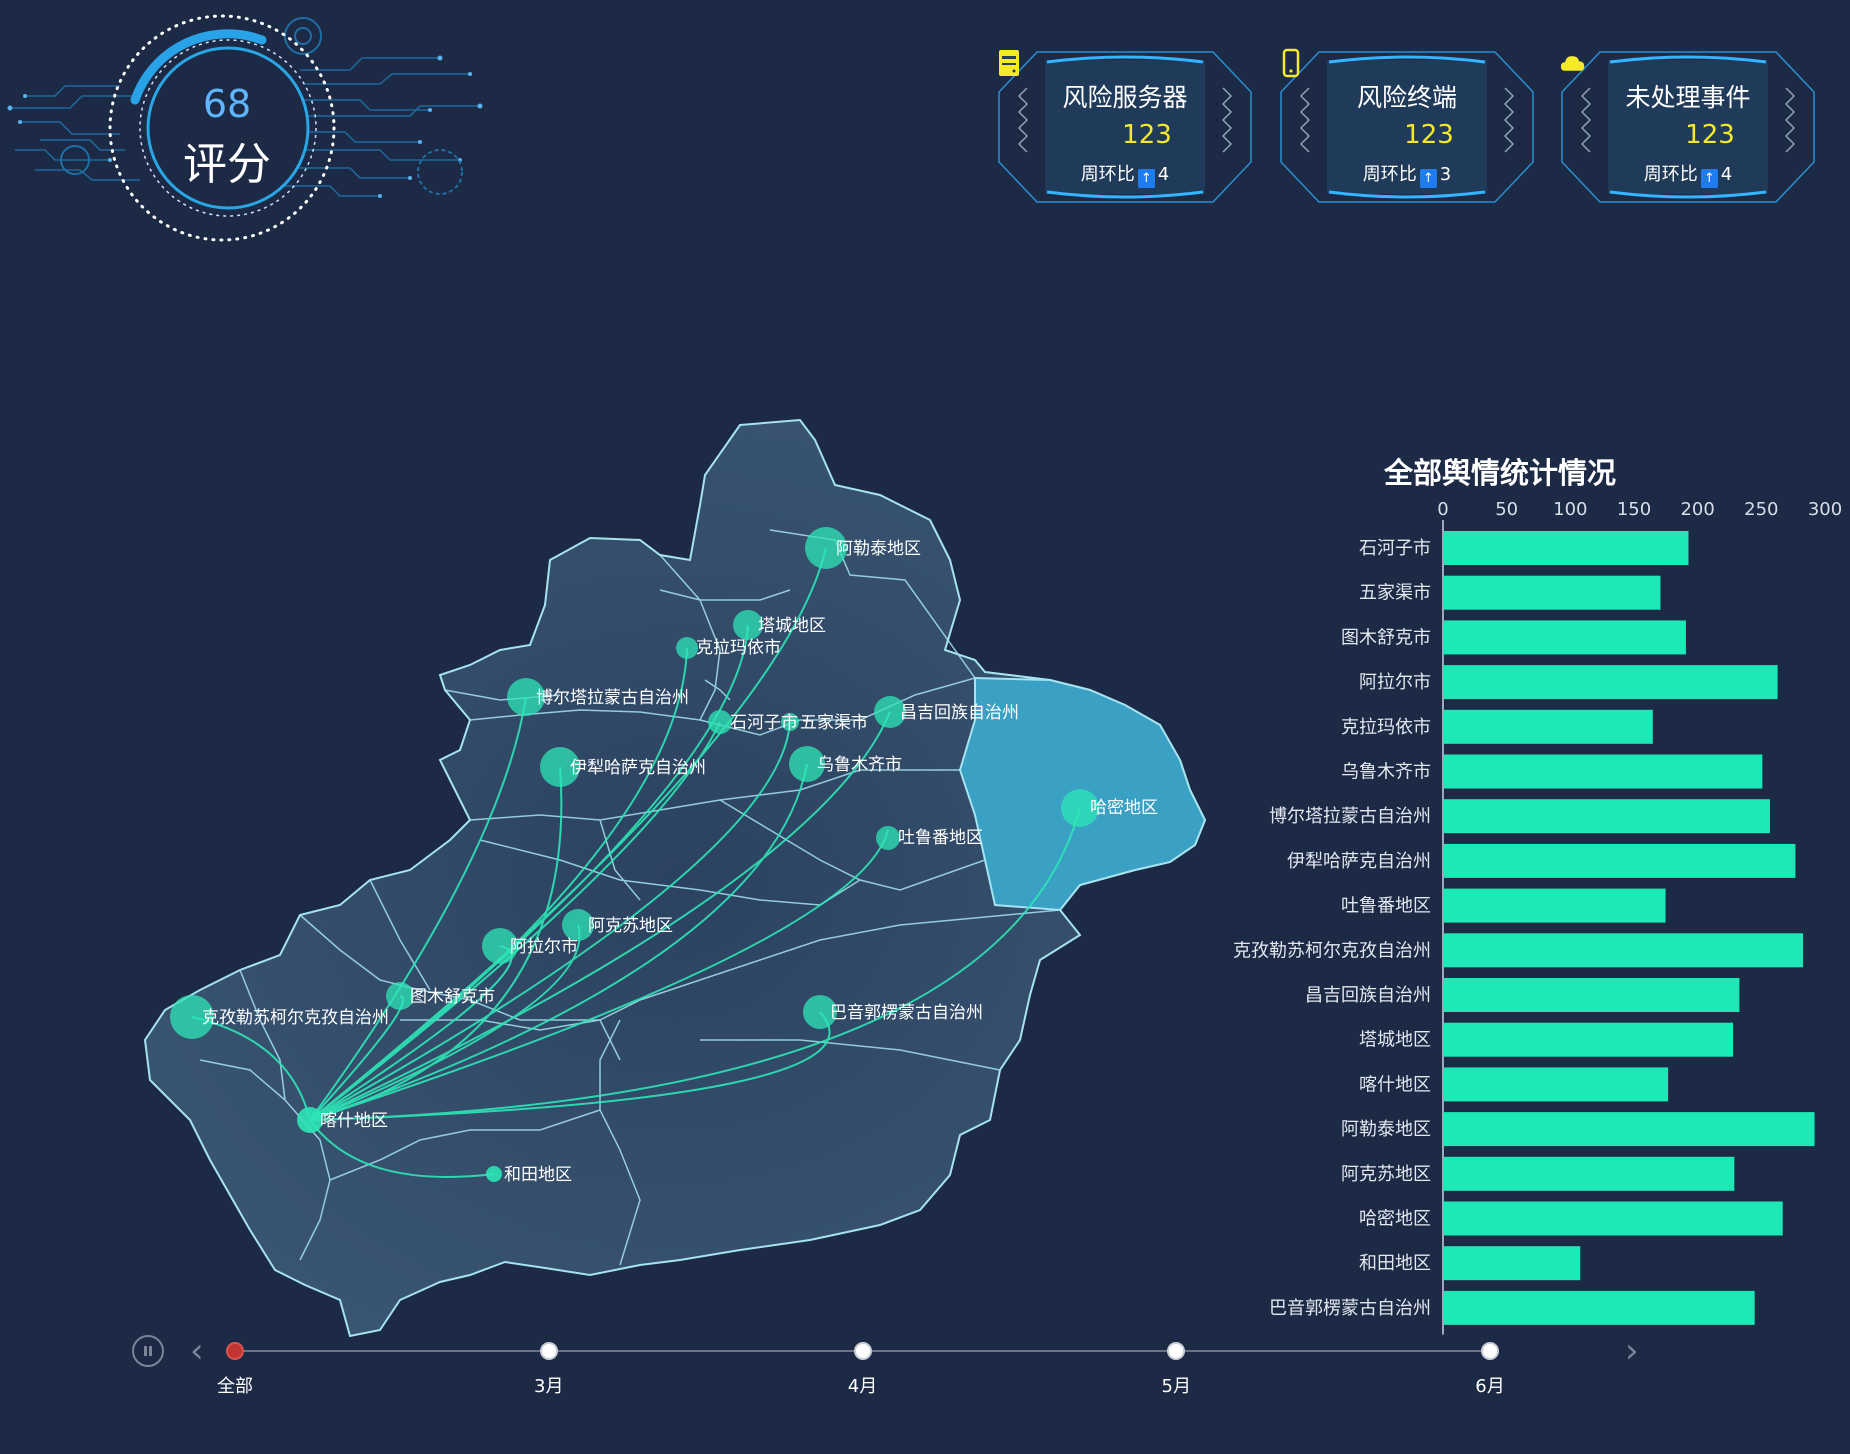 The width and height of the screenshot is (1850, 1454). I want to click on circuit-decoration, so click(245, 128).